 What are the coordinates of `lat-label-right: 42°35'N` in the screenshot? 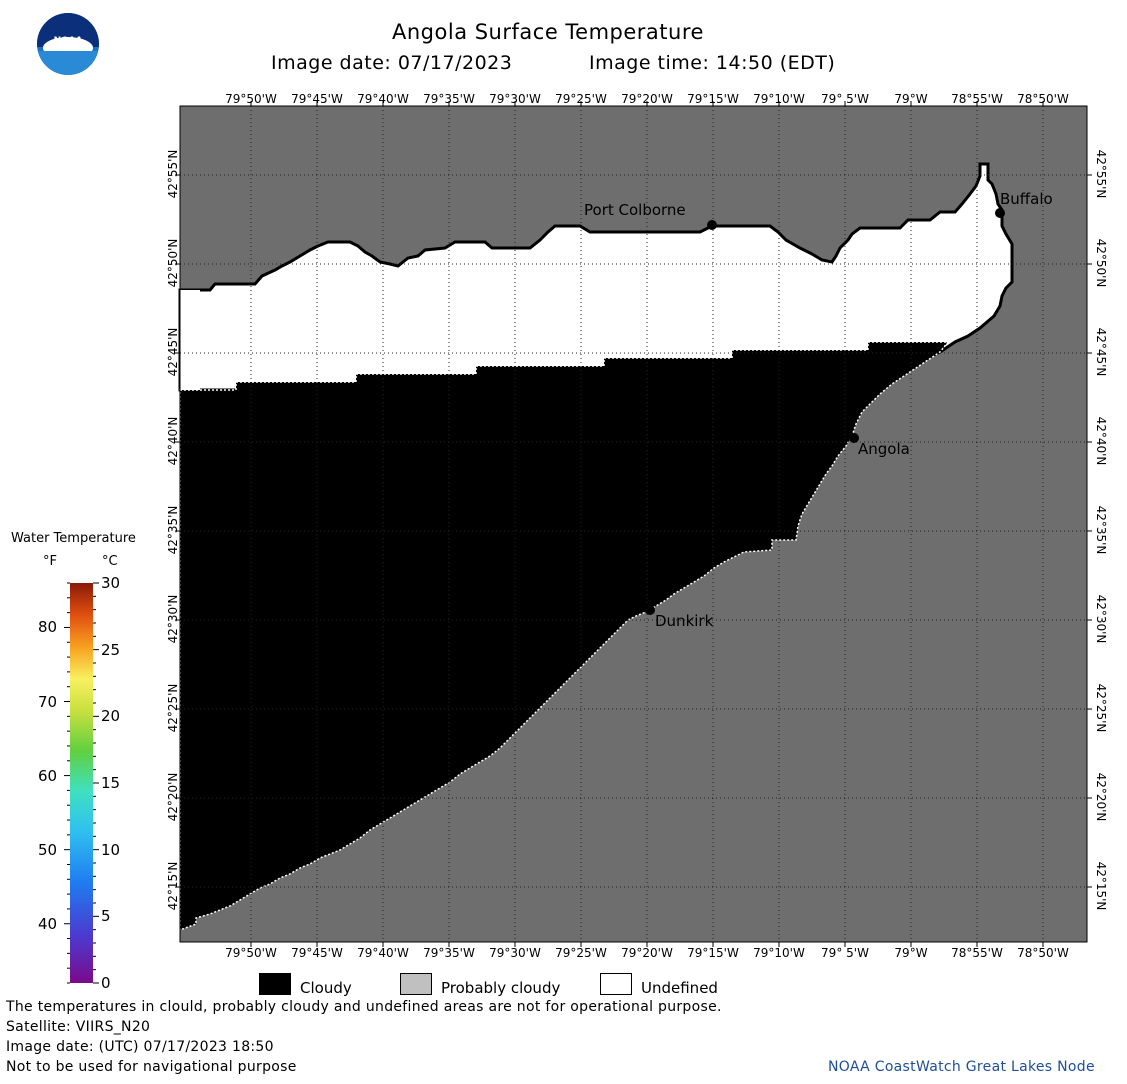 It's located at (1101, 530).